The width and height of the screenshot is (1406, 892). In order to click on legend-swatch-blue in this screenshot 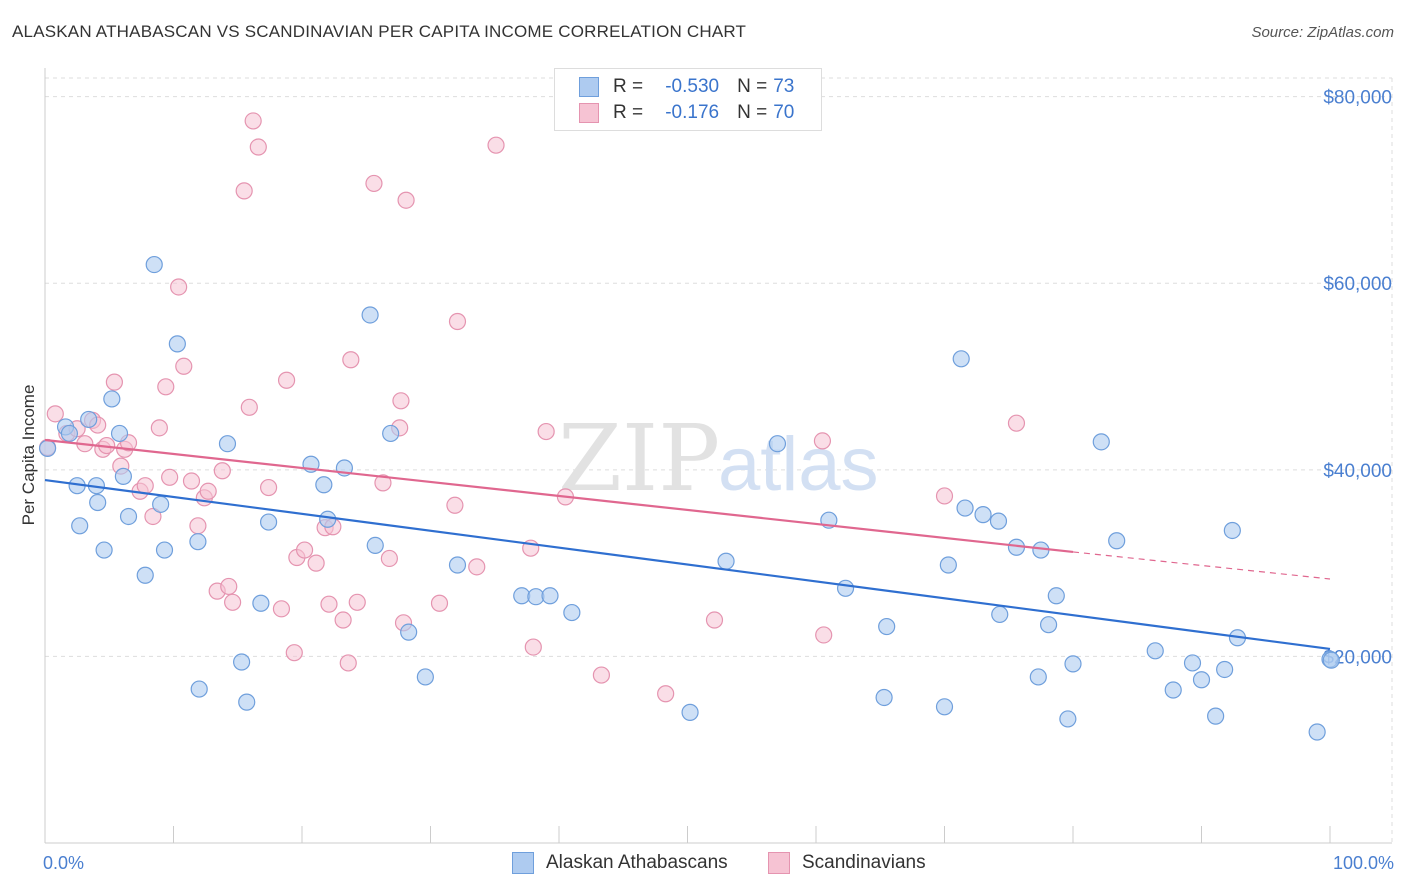, I will do `click(589, 87)`.